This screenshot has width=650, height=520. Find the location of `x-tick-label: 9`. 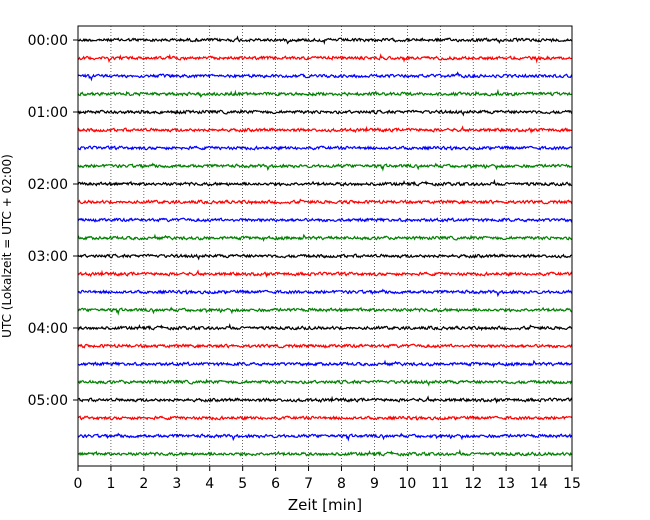

x-tick-label: 9 is located at coordinates (374, 484).